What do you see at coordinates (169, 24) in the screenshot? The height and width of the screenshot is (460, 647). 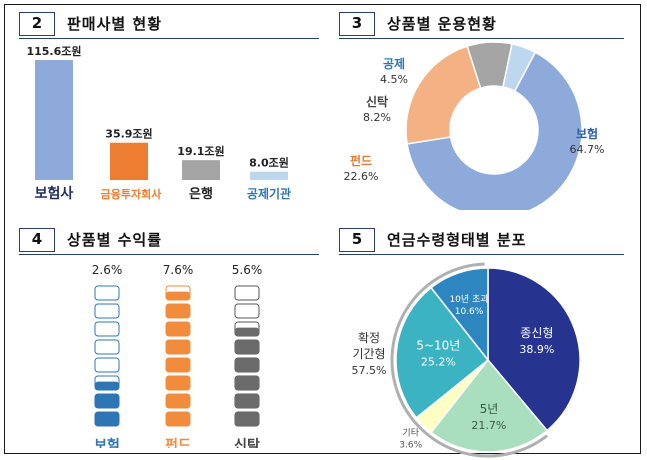 I see `panel-header: 2 판매사별 현황` at bounding box center [169, 24].